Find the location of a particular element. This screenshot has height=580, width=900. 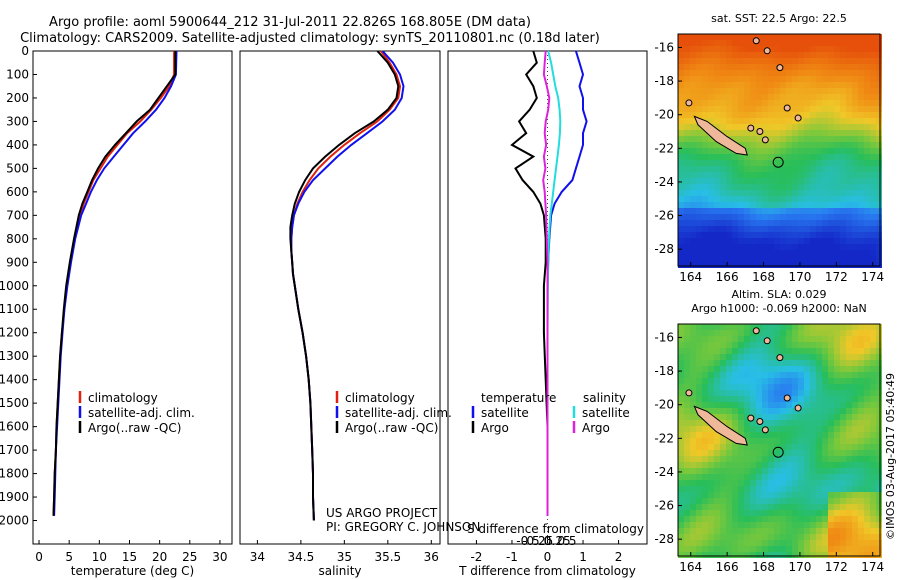

x-axis-label: T difference from climatology is located at coordinates (547, 571).